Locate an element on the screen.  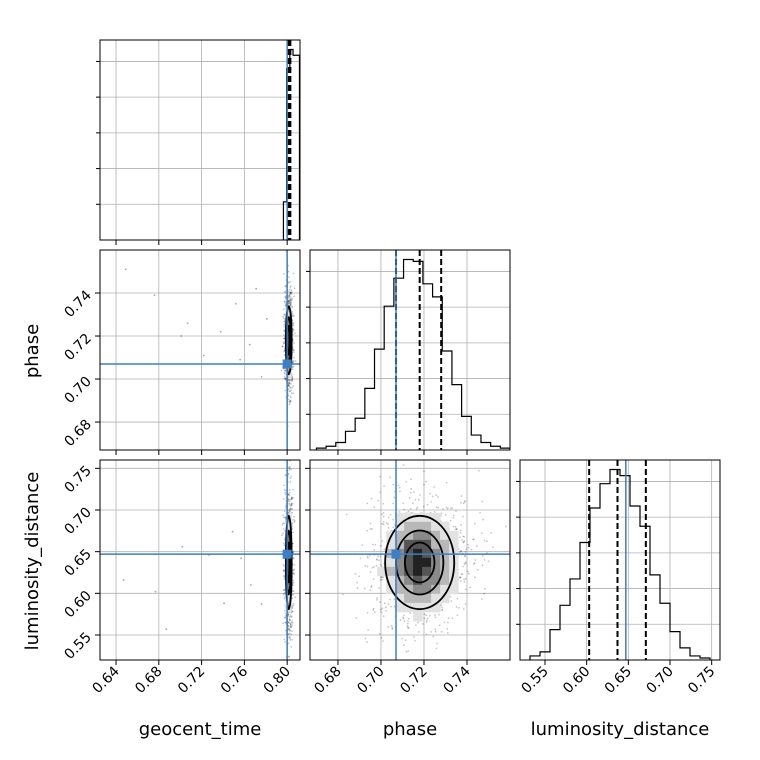
histogram-luminosity-distance is located at coordinates (620, 564).